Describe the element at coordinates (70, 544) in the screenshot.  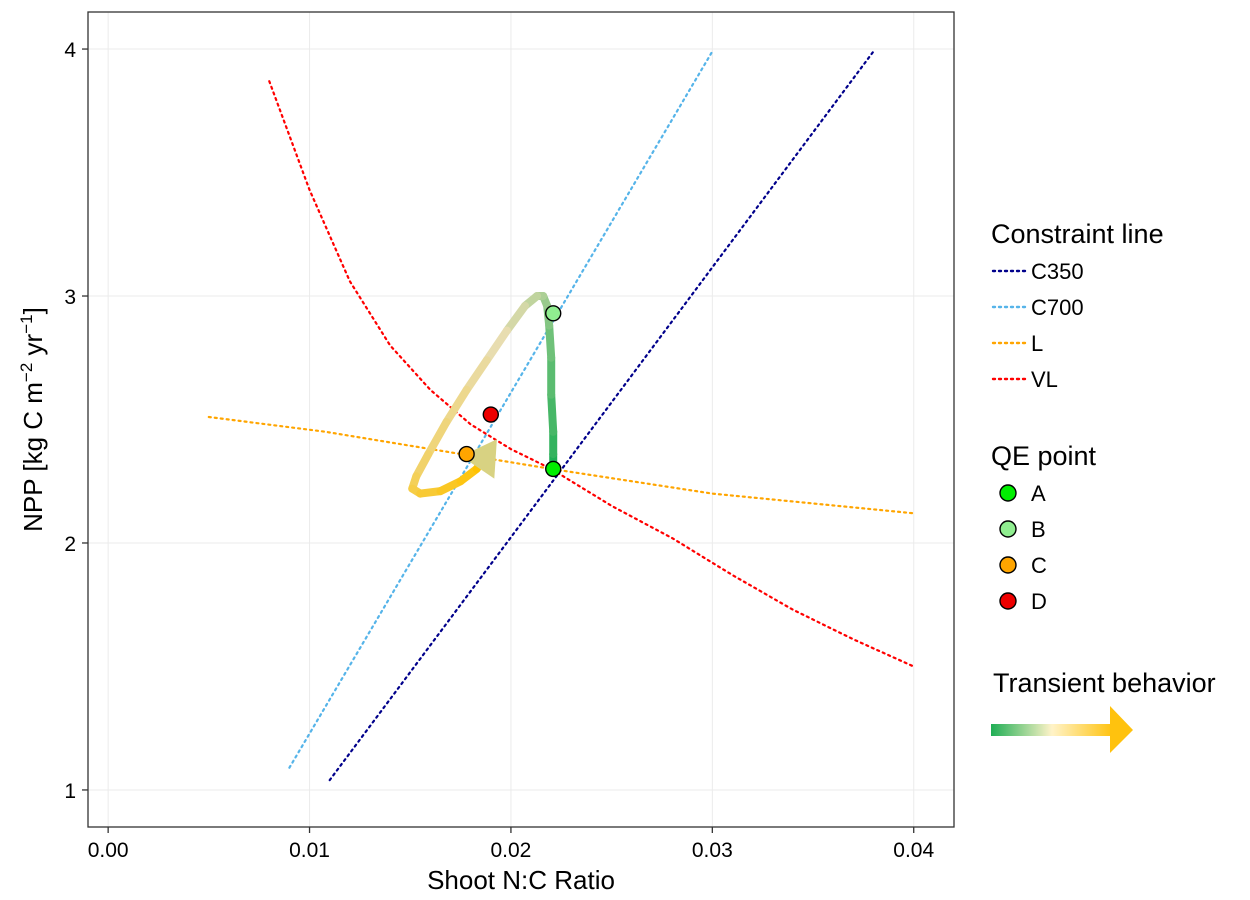
I see `y-tick-label-1: 2` at that location.